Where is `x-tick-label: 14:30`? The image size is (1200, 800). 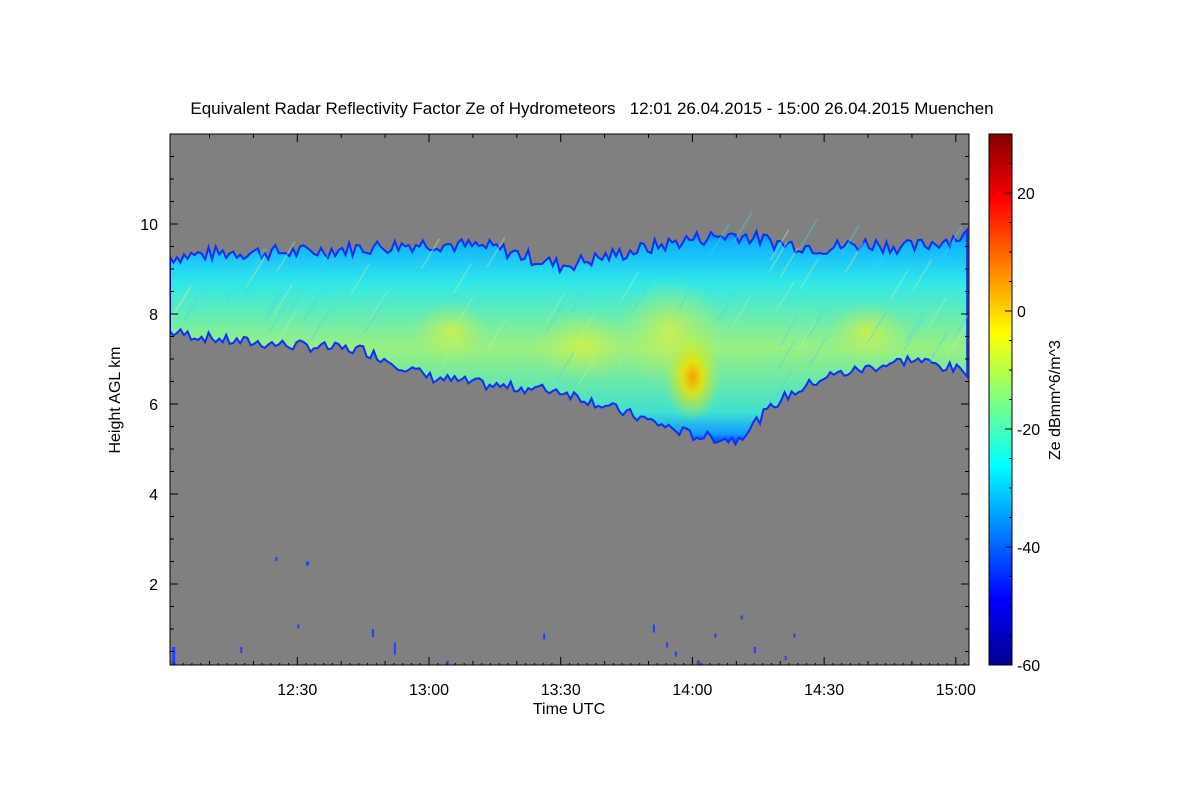
x-tick-label: 14:30 is located at coordinates (824, 690).